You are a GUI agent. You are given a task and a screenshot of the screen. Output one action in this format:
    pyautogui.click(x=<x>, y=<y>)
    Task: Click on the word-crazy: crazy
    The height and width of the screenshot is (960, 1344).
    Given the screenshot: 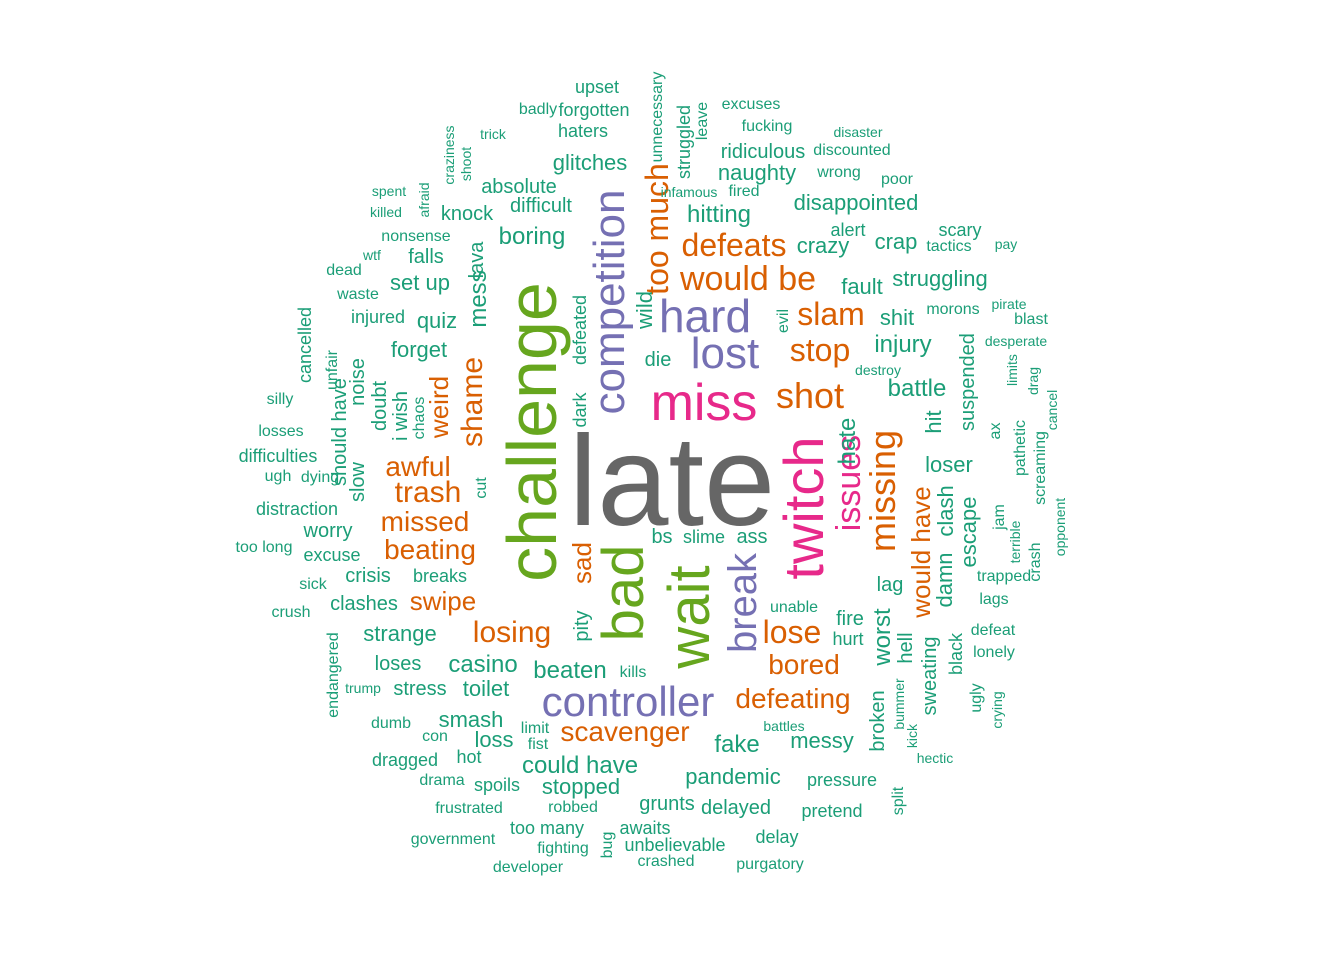 What is the action you would take?
    pyautogui.click(x=823, y=245)
    